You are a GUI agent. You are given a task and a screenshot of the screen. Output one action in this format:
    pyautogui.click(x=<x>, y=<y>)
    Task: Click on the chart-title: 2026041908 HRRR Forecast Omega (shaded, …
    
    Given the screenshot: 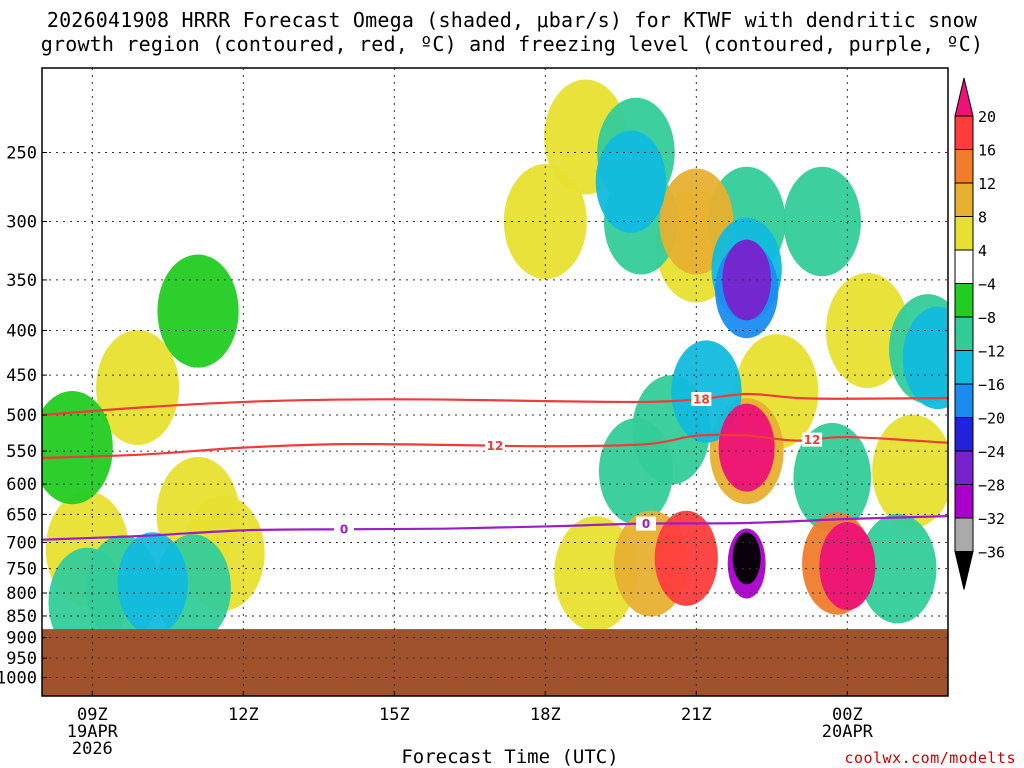 What is the action you would take?
    pyautogui.click(x=512, y=32)
    